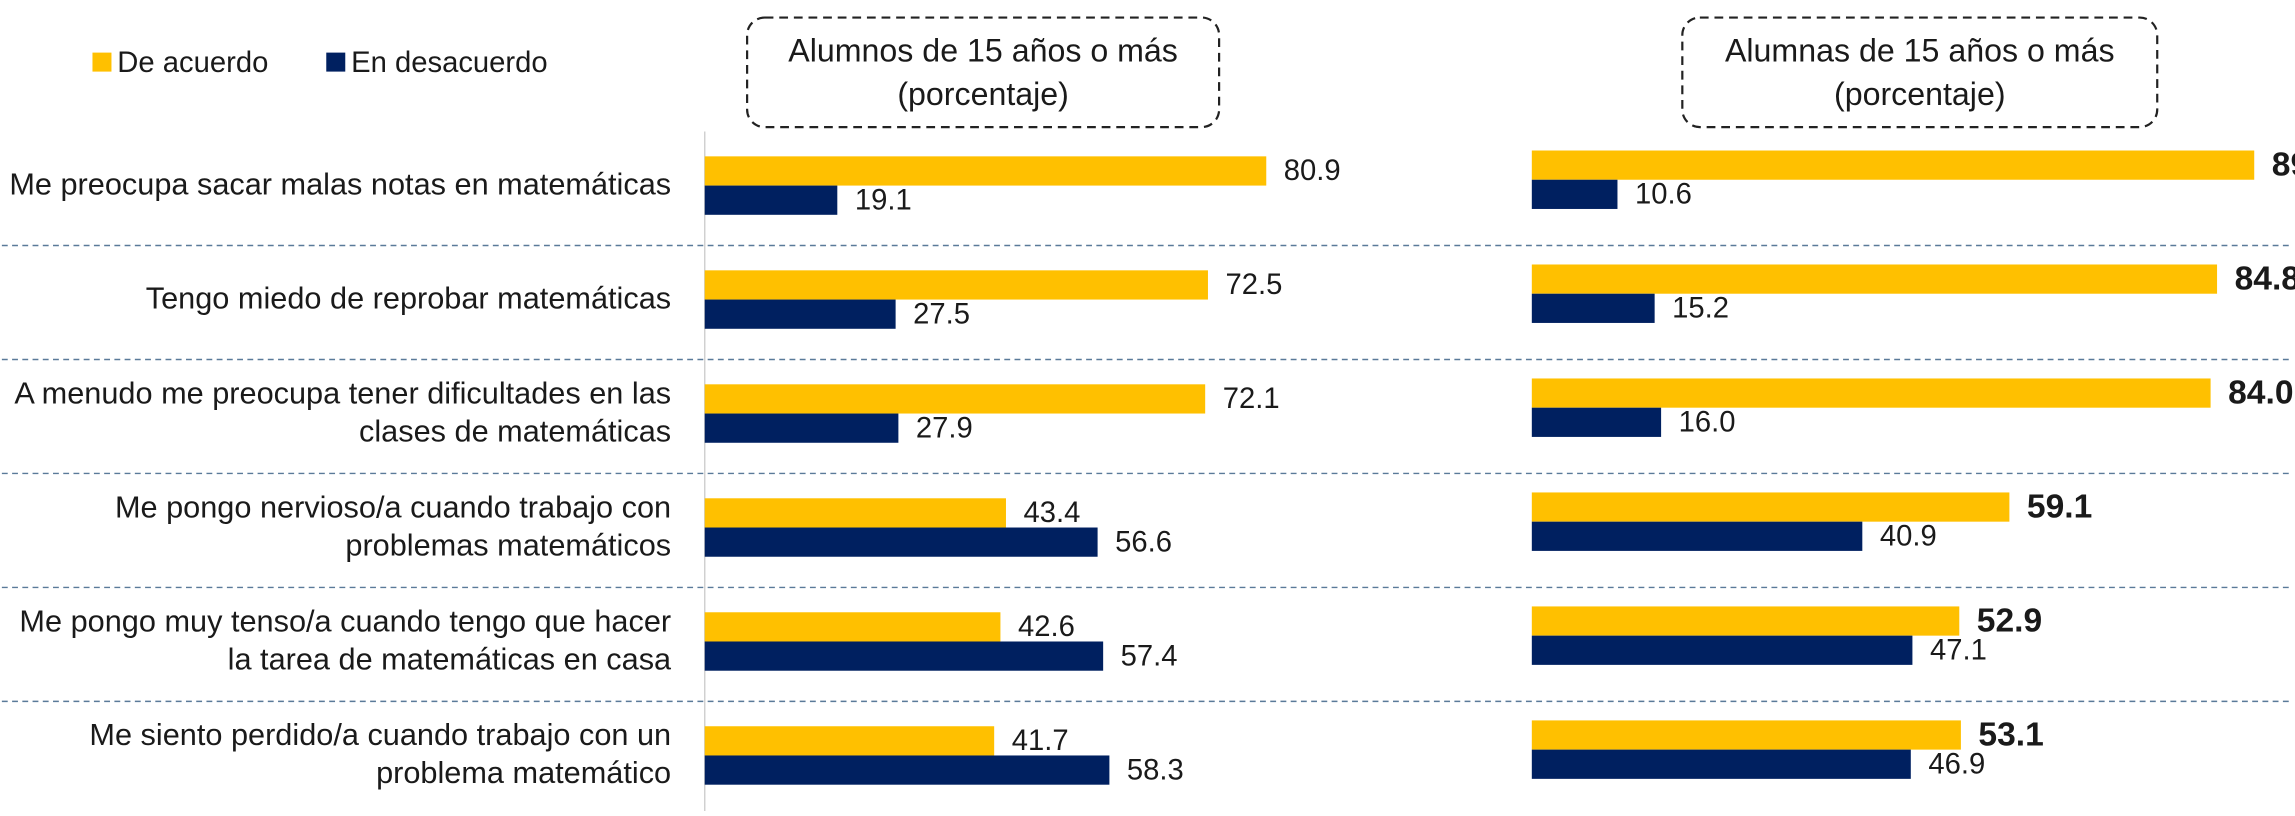 Image resolution: width=2295 pixels, height=816 pixels. What do you see at coordinates (2260, 392) in the screenshot?
I see `value-label: 84.0` at bounding box center [2260, 392].